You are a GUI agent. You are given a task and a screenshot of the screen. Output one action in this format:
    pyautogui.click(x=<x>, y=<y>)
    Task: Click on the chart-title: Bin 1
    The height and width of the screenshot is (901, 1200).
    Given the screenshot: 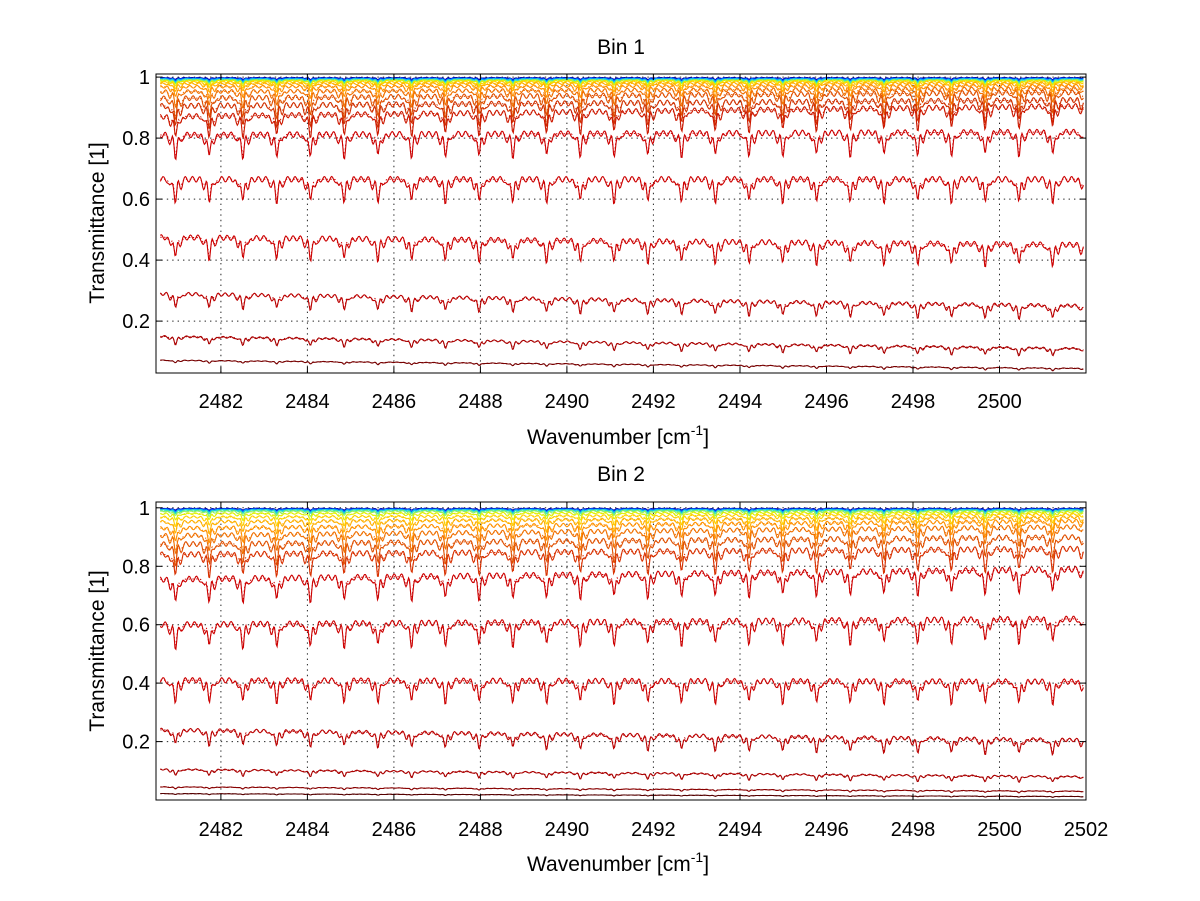 What is the action you would take?
    pyautogui.click(x=621, y=47)
    